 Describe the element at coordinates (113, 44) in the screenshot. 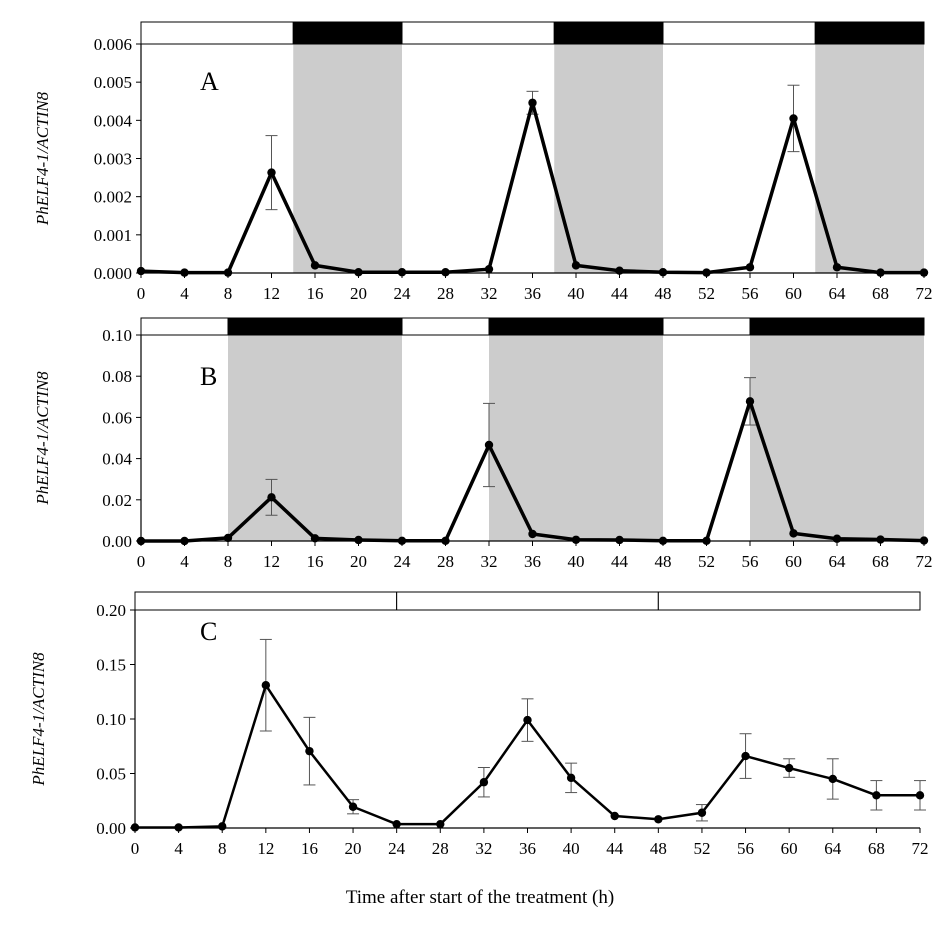

I see `y-tick-label: 0.006` at that location.